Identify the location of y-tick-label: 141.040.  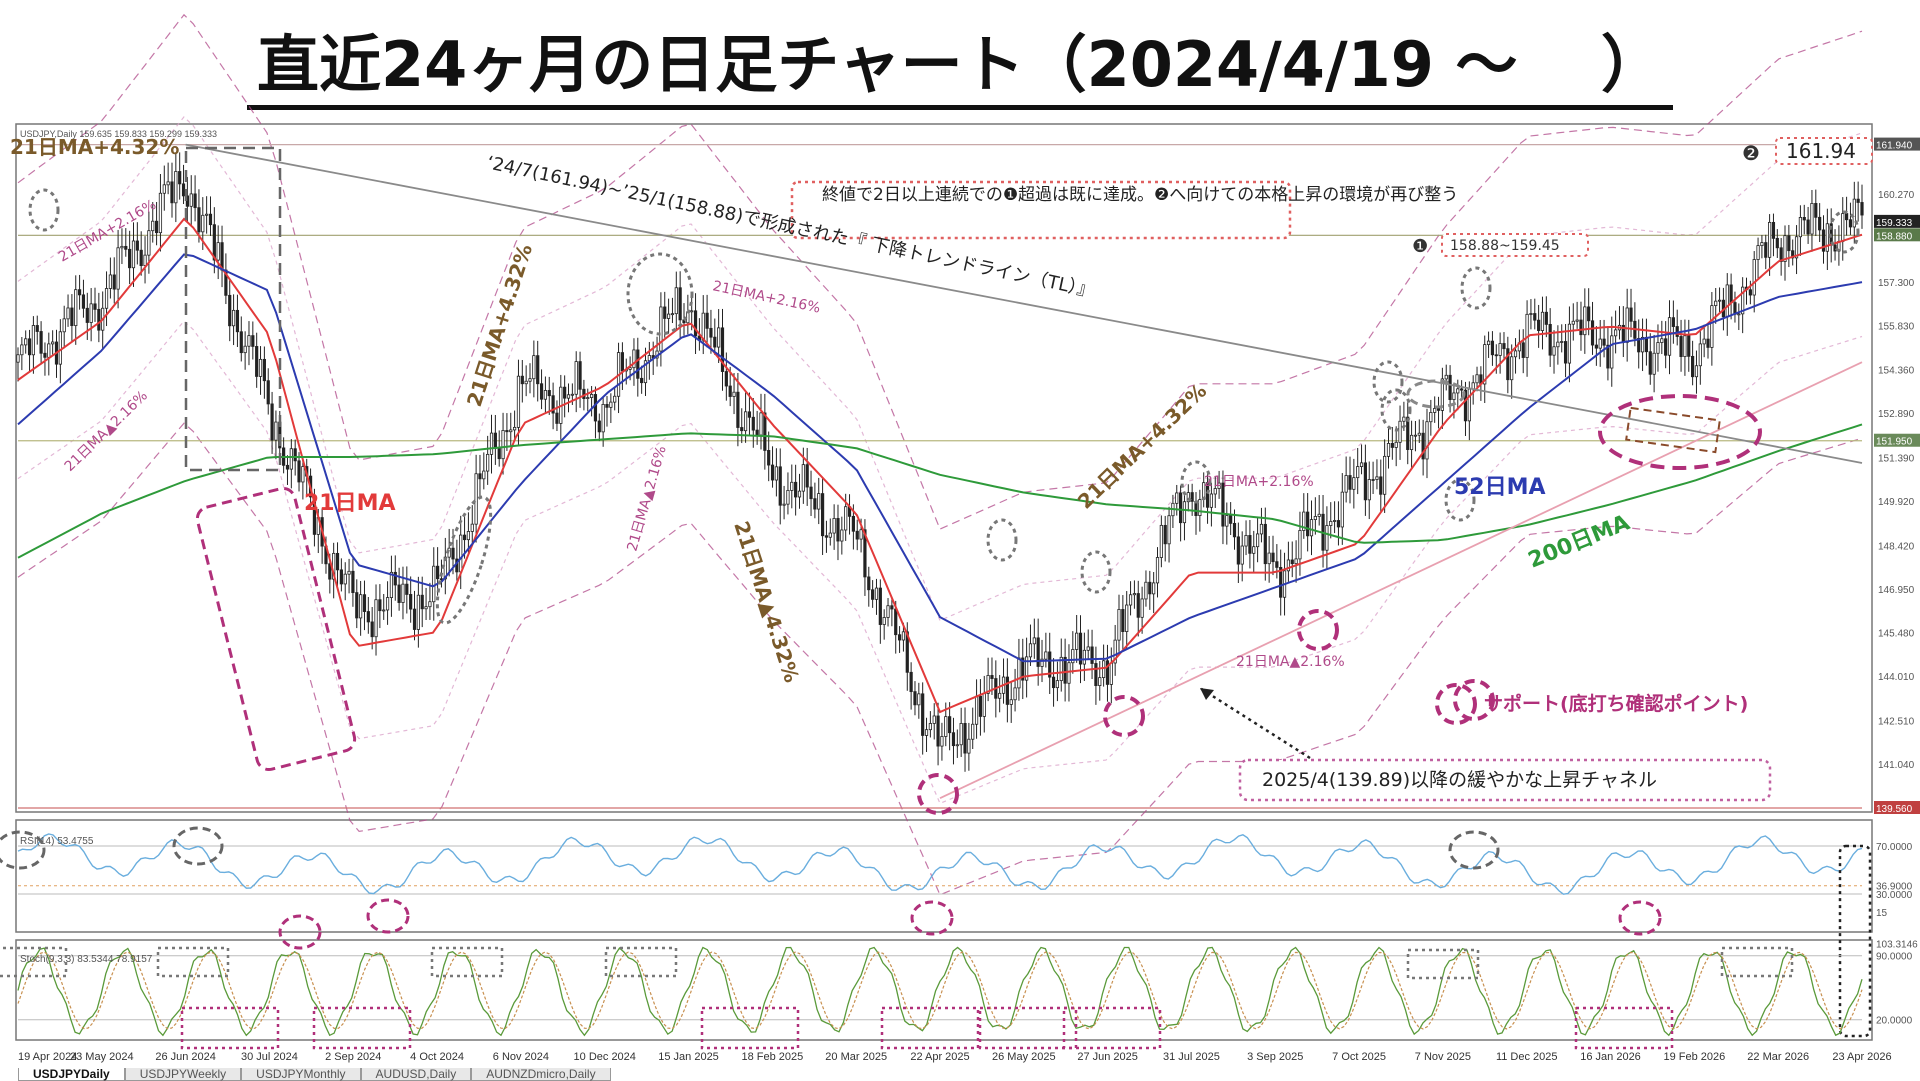
(1896, 765).